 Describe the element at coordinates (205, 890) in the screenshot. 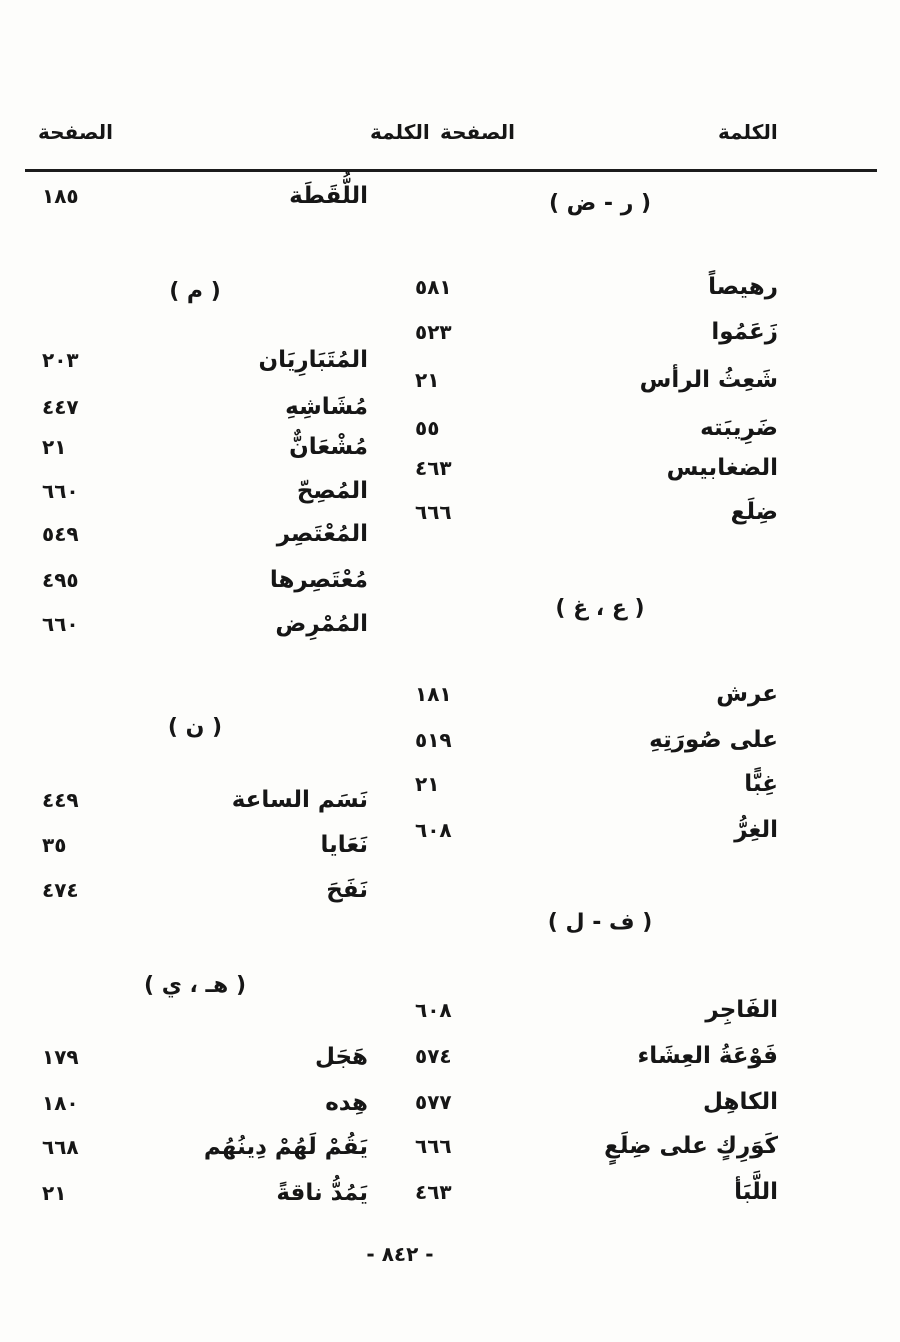

I see `index-entry-row: نَفَحَ ٤٧٤` at that location.